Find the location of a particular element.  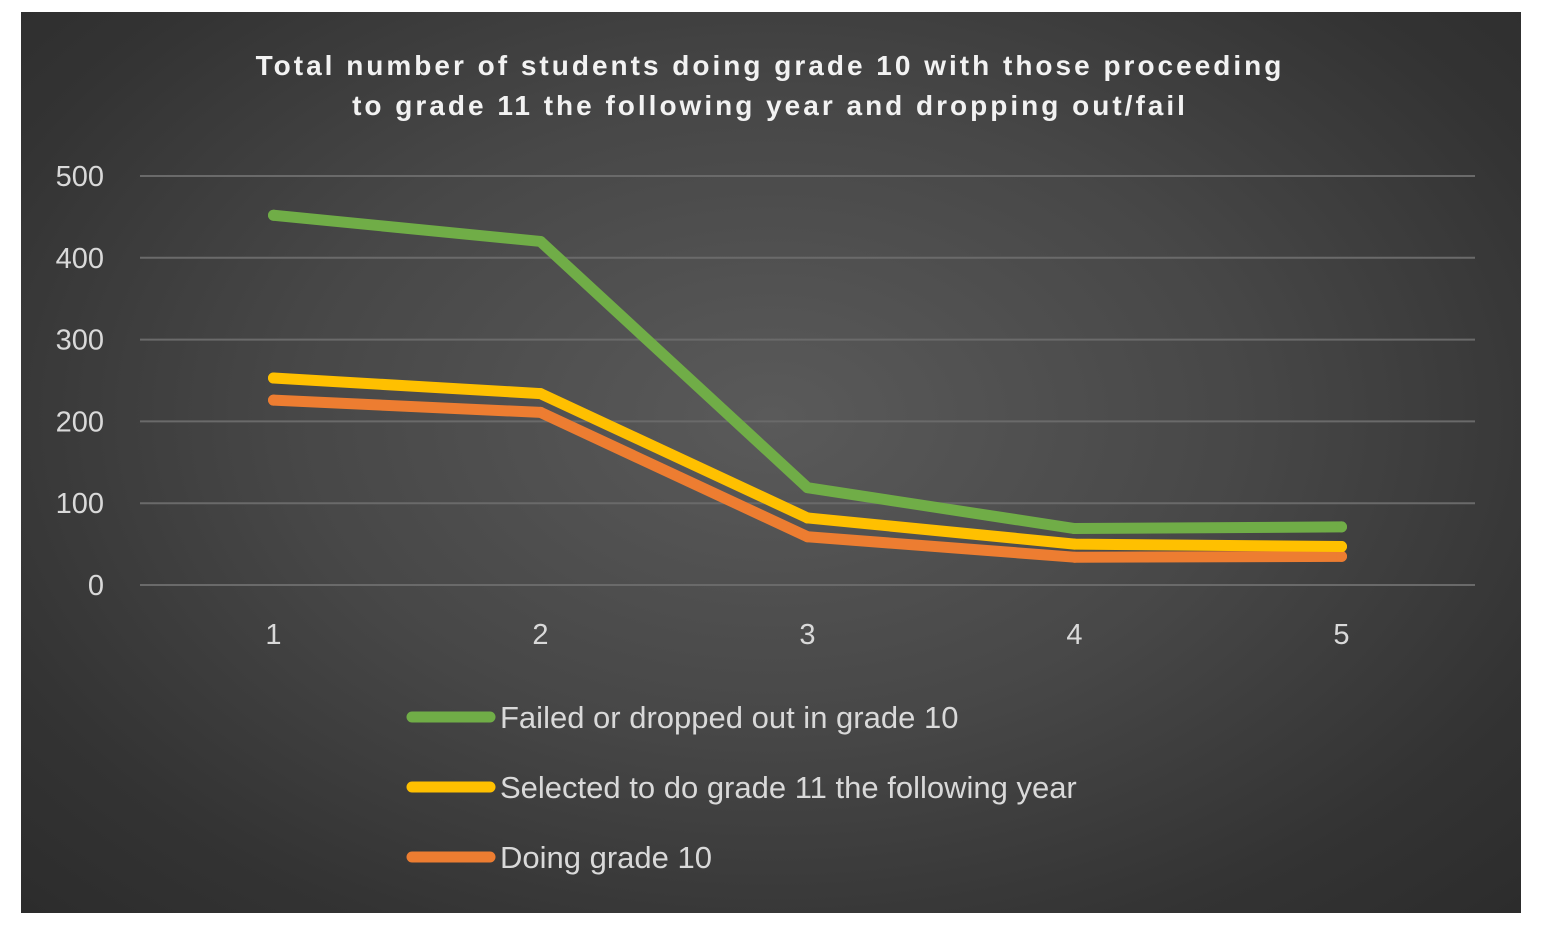

x-tick-label: 5 is located at coordinates (1341, 635).